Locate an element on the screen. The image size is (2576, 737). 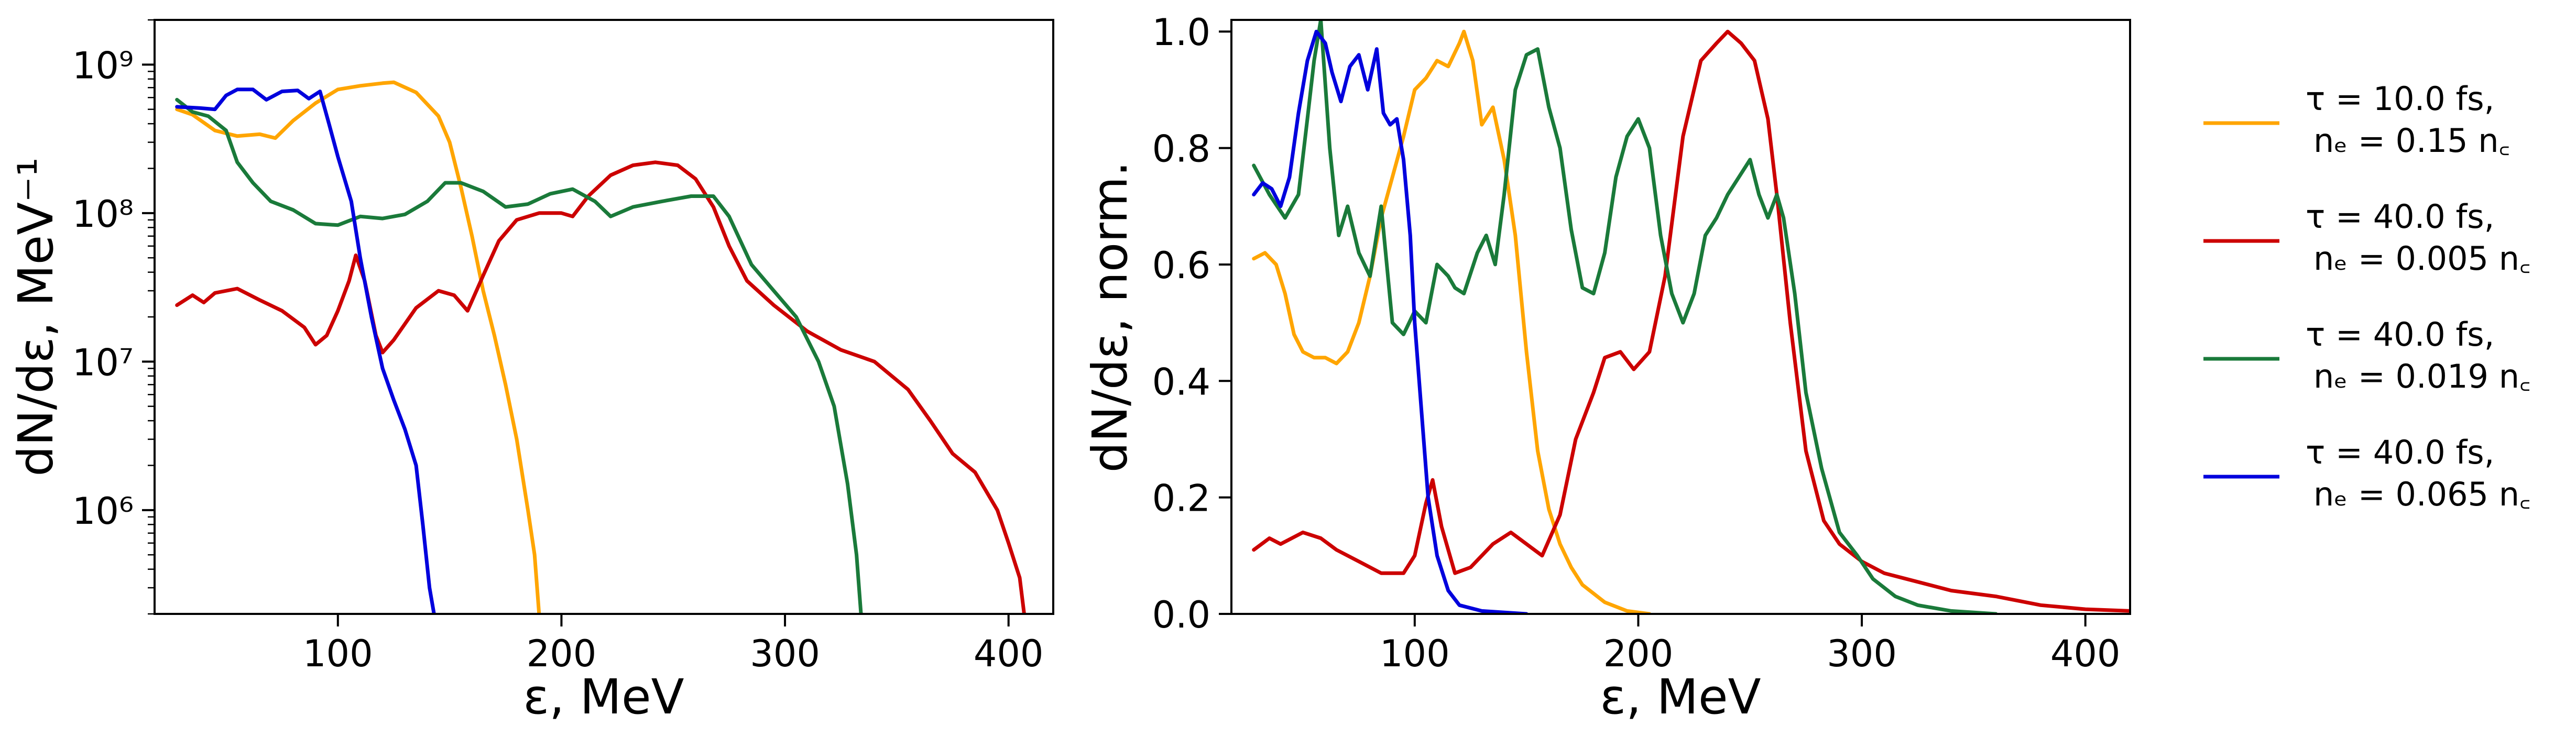
norm-spectrum-y-tick-label: 0.2 is located at coordinates (1181, 499).